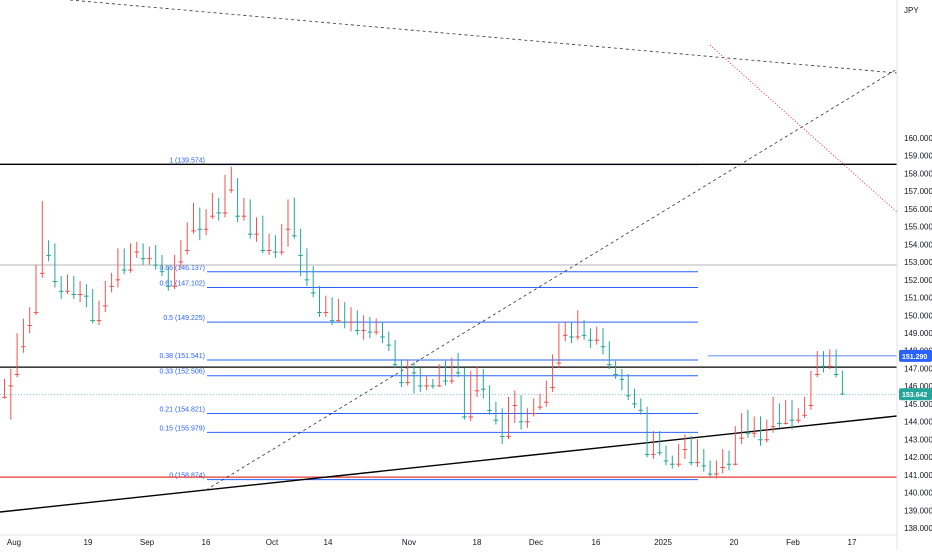 The image size is (932, 555). What do you see at coordinates (918, 209) in the screenshot?
I see `y-tick-label: 156.000` at bounding box center [918, 209].